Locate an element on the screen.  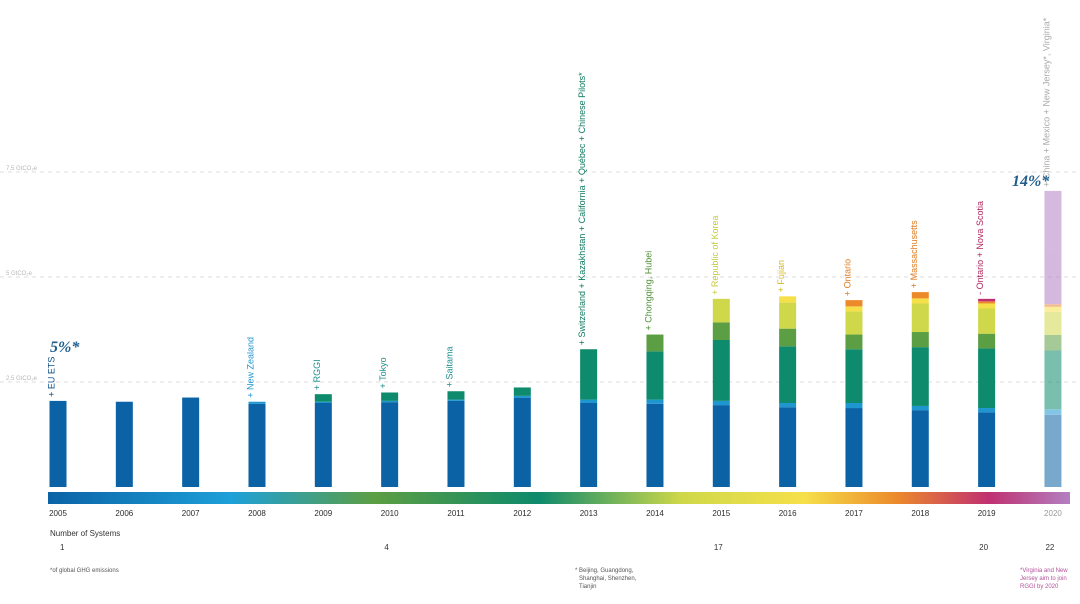
x-tick-label: 2015 is located at coordinates (721, 513).